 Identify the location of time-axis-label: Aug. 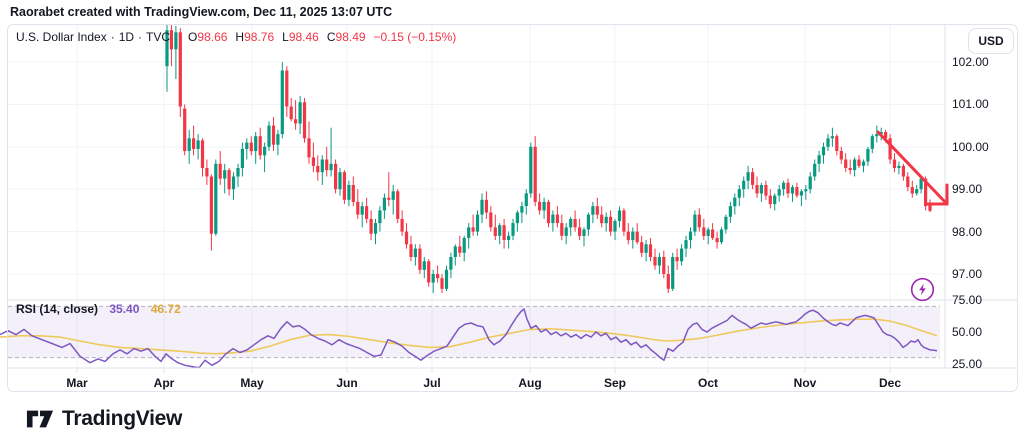
(530, 383).